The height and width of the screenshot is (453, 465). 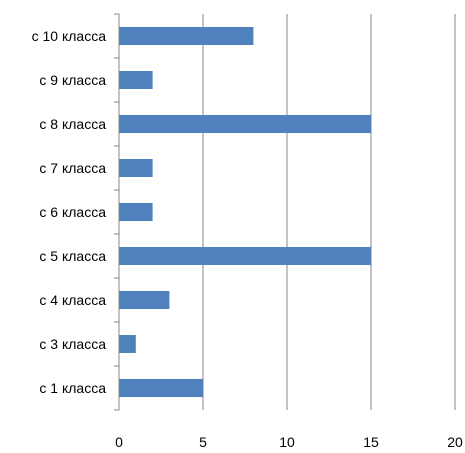 I want to click on x-tick-labels: 0 5 10 15 20, so click(x=289, y=442).